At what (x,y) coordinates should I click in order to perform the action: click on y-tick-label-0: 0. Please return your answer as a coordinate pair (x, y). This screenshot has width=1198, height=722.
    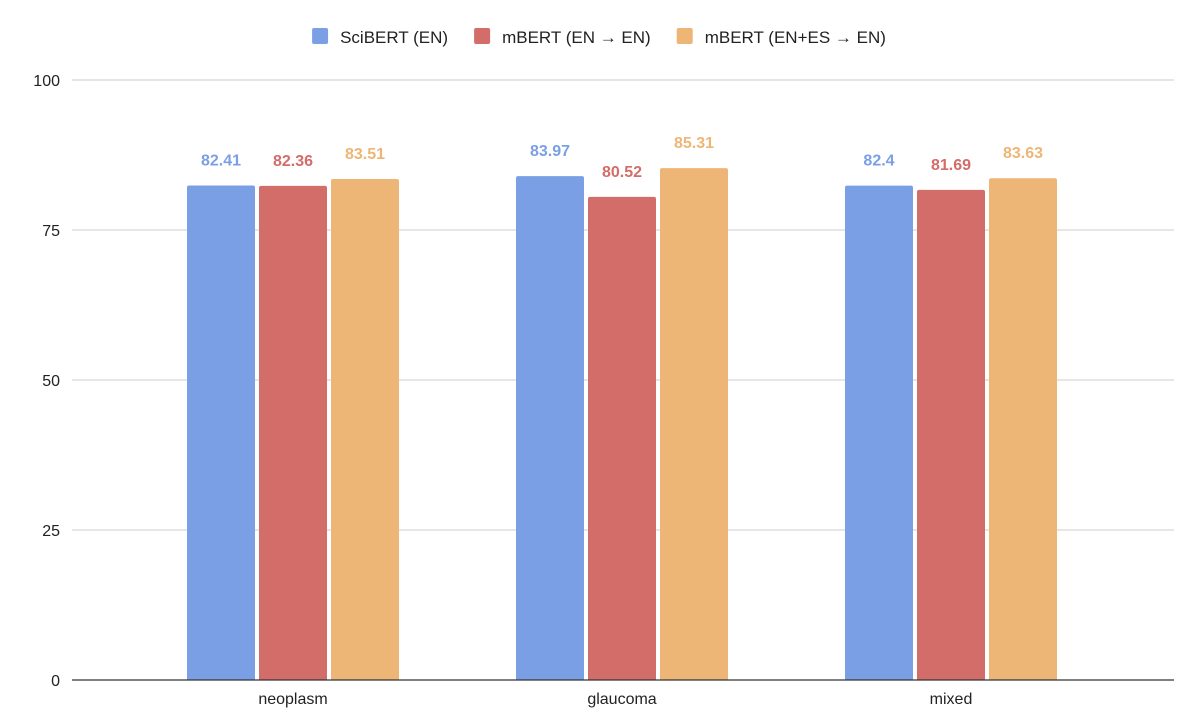
    Looking at the image, I should click on (55, 681).